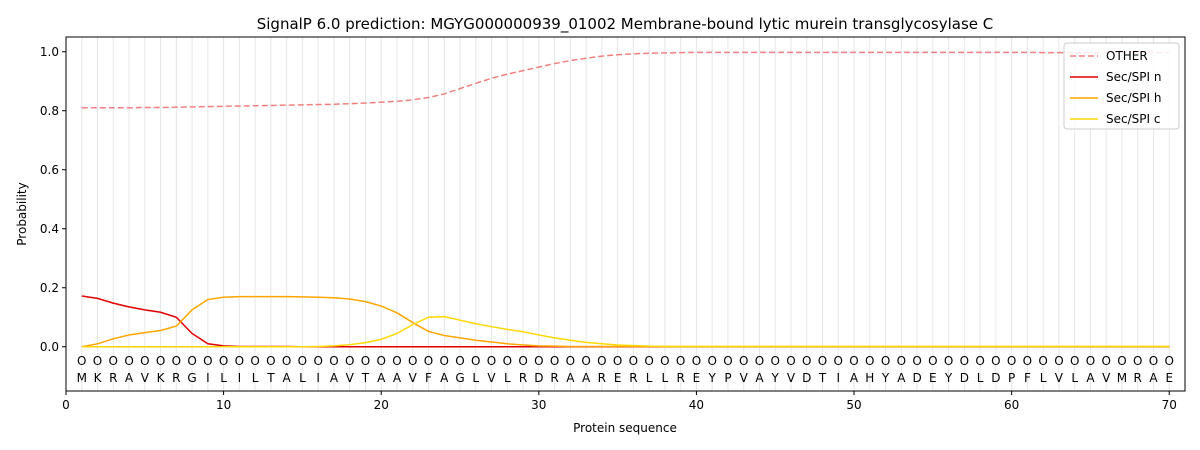 The image size is (1200, 450). I want to click on legend-box, so click(1121, 86).